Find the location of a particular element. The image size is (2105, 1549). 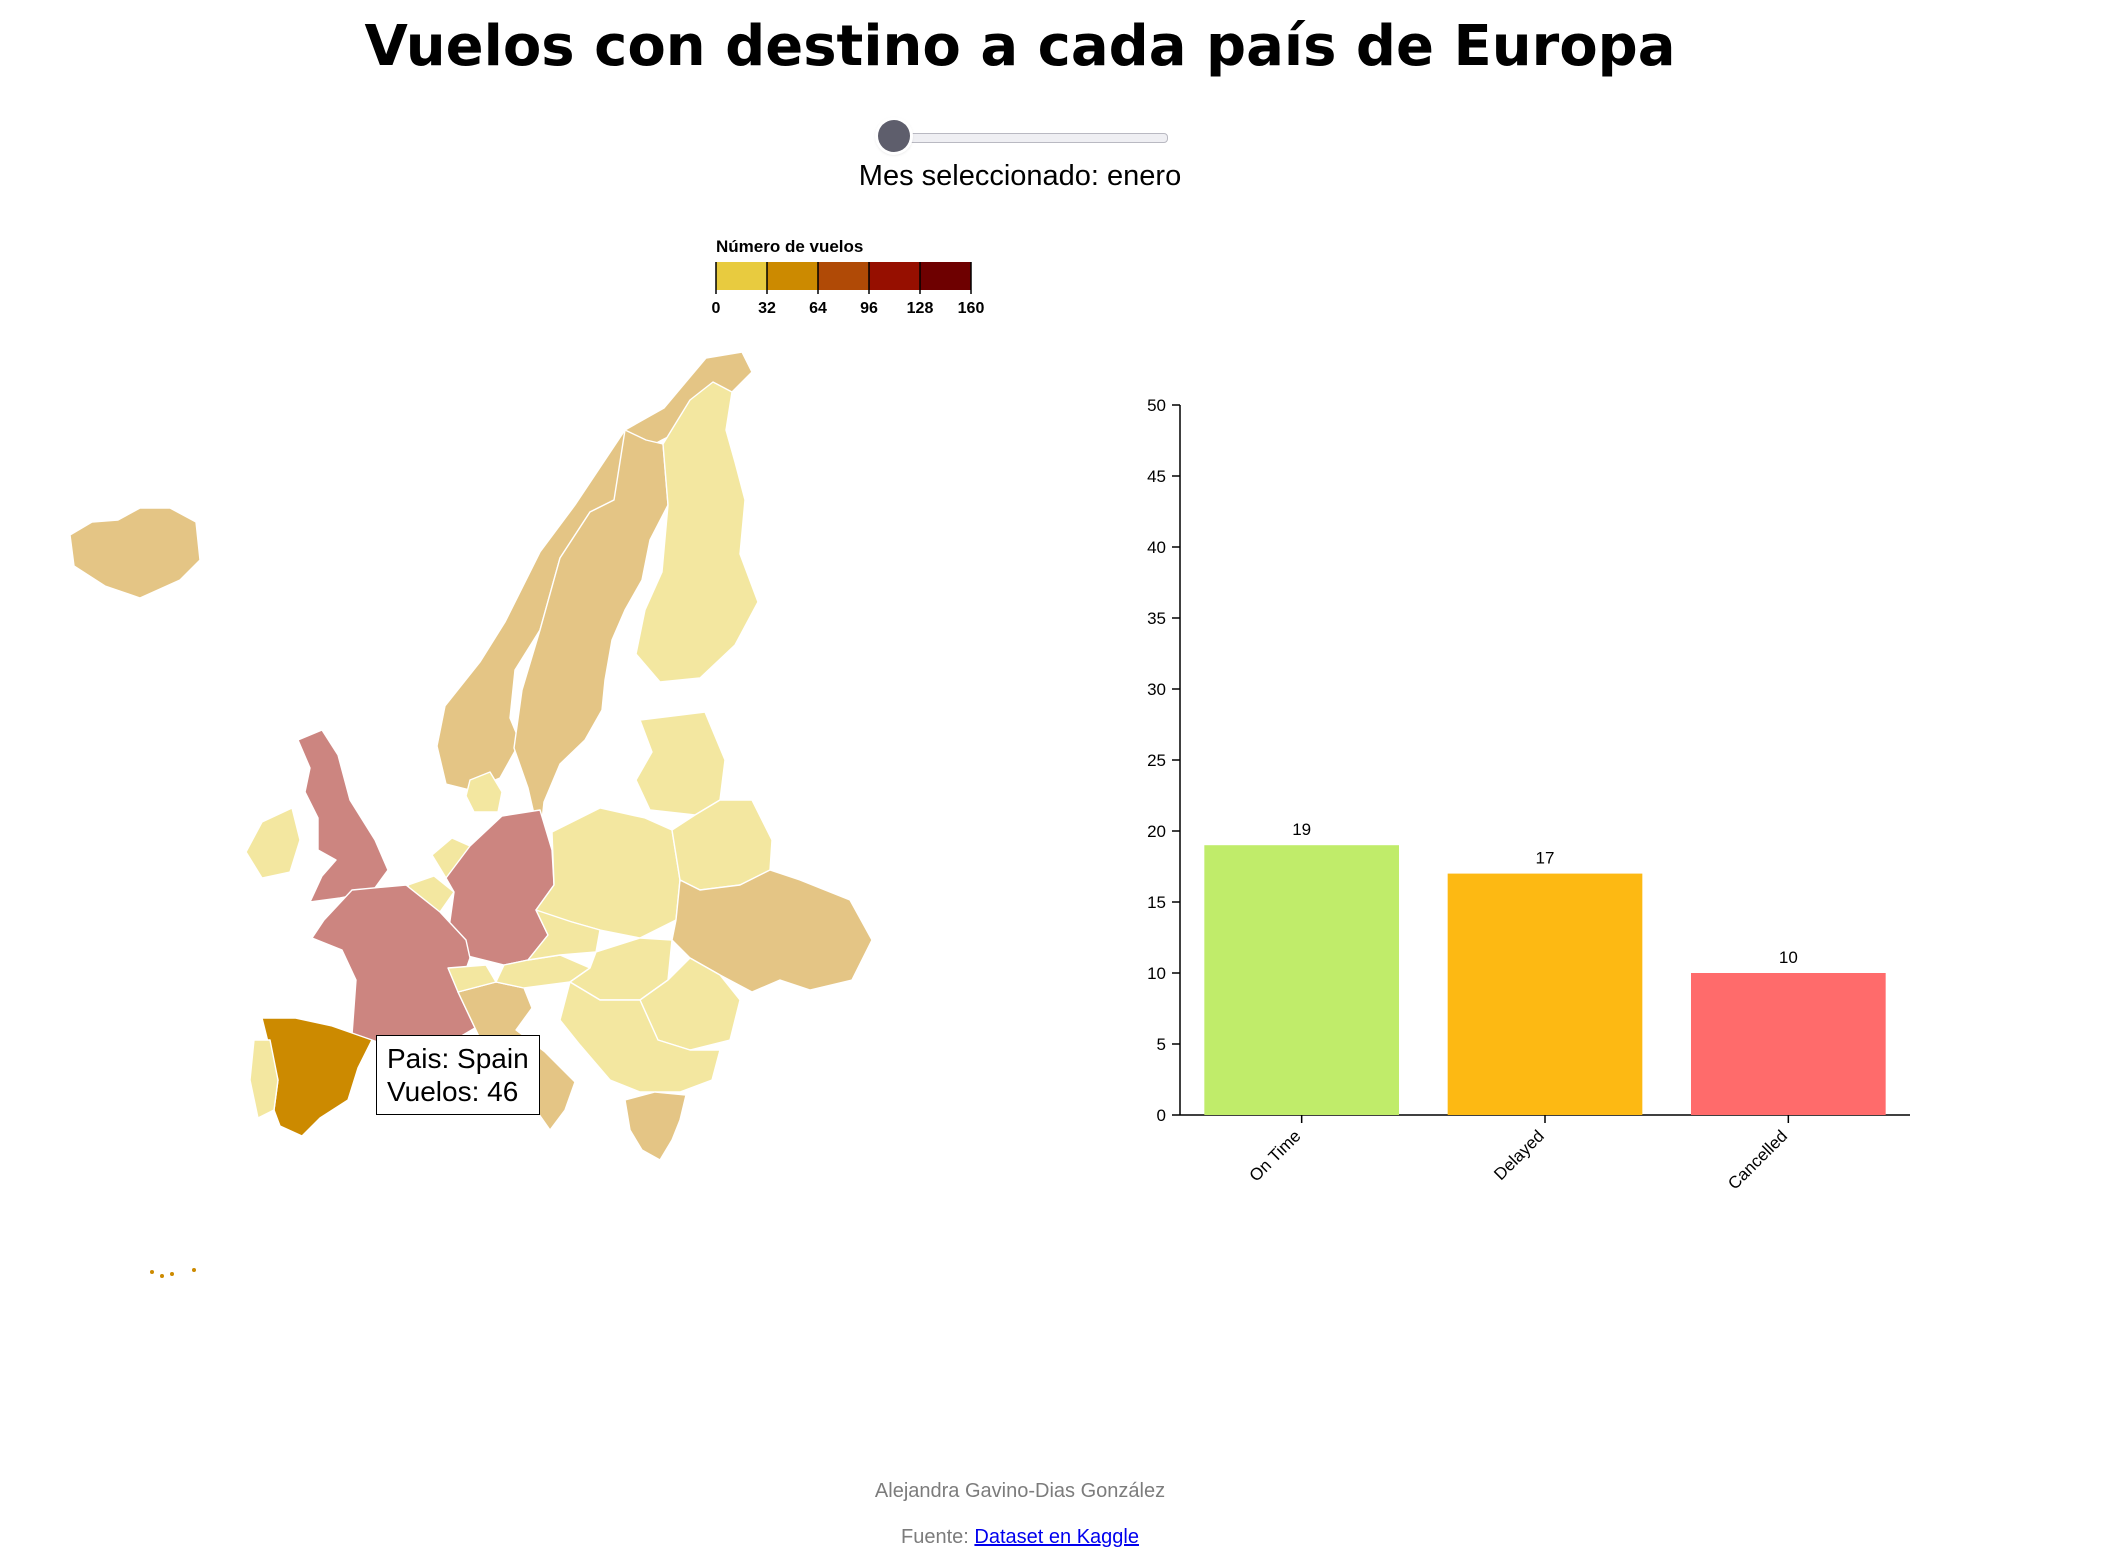

month-slider is located at coordinates (1023, 138).